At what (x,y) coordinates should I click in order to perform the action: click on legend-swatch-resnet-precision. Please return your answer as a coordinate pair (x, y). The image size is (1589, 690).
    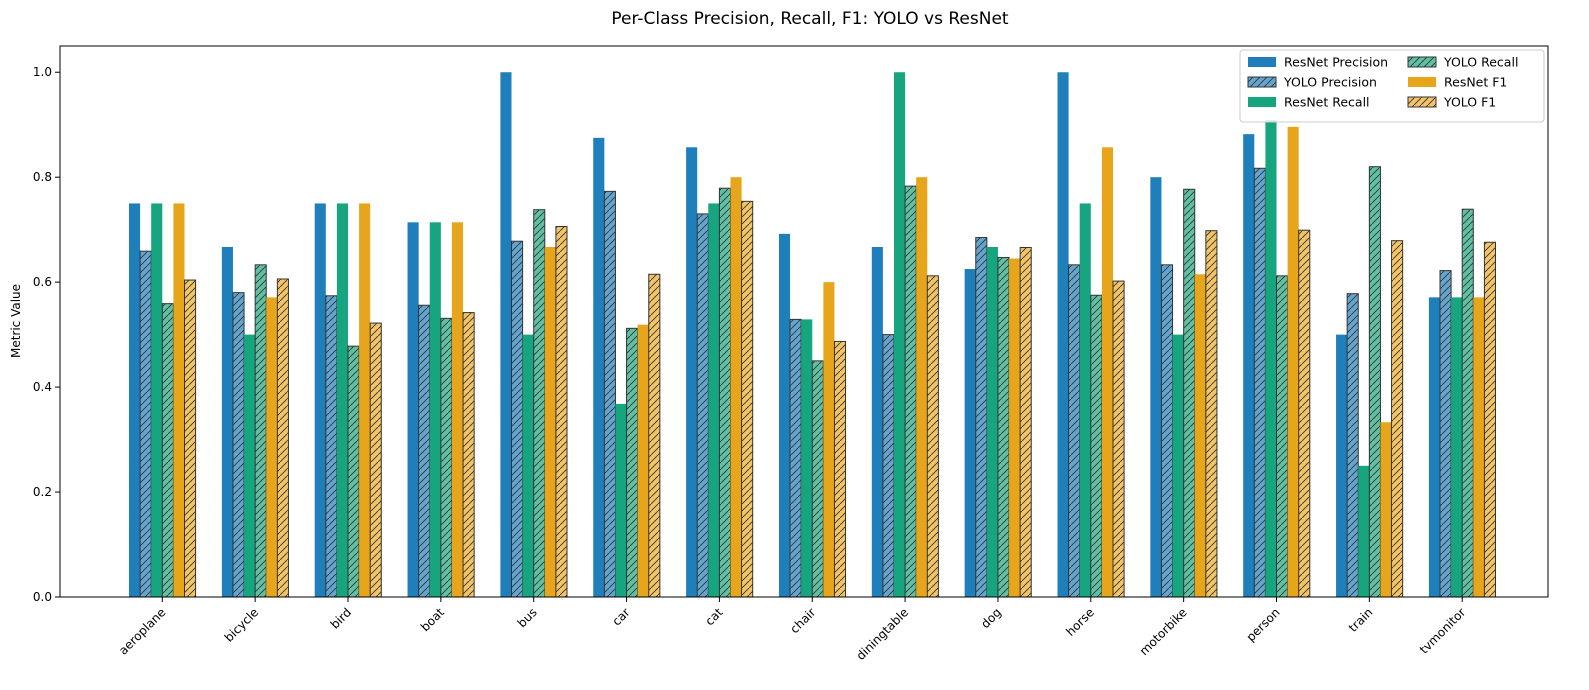
    Looking at the image, I should click on (1262, 62).